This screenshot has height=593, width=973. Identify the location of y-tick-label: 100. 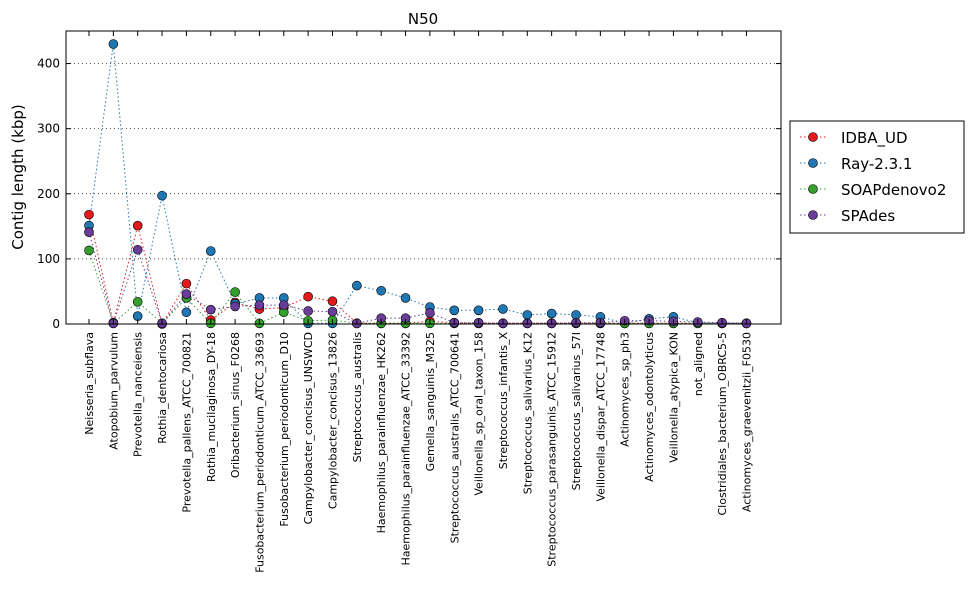
(48, 259).